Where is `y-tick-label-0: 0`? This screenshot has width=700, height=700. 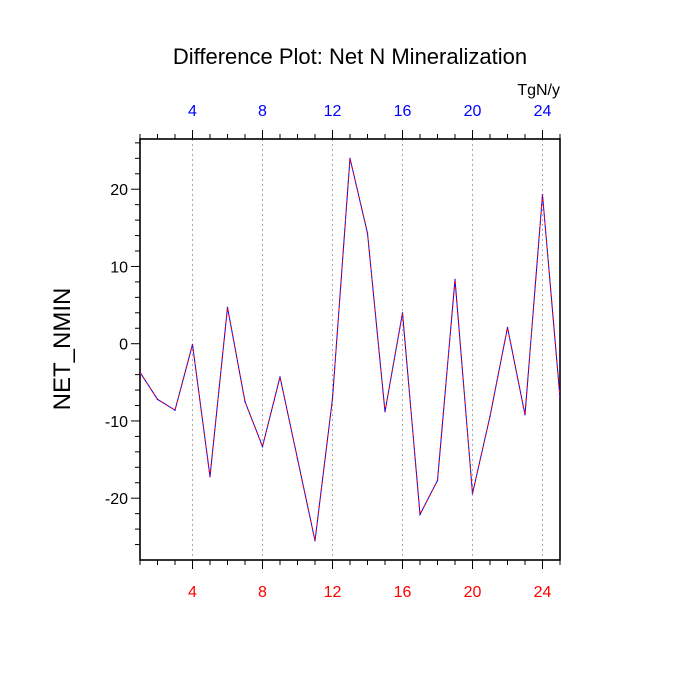
y-tick-label-0: 0 is located at coordinates (123, 345).